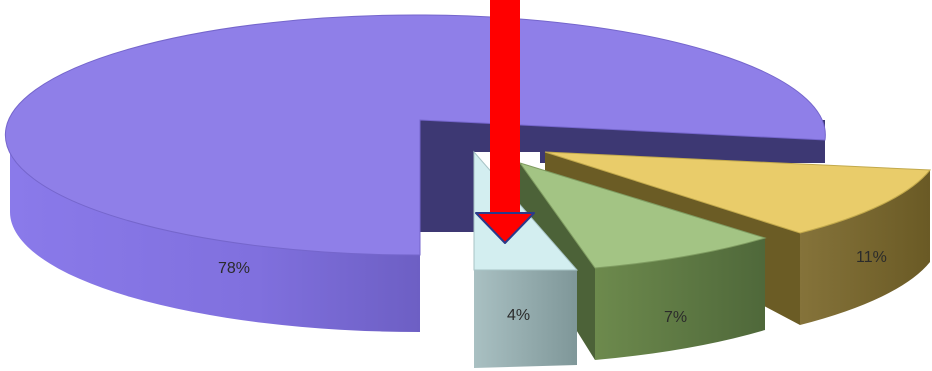 The image size is (932, 371). What do you see at coordinates (865, 247) in the screenshot?
I see `slice-11-side` at bounding box center [865, 247].